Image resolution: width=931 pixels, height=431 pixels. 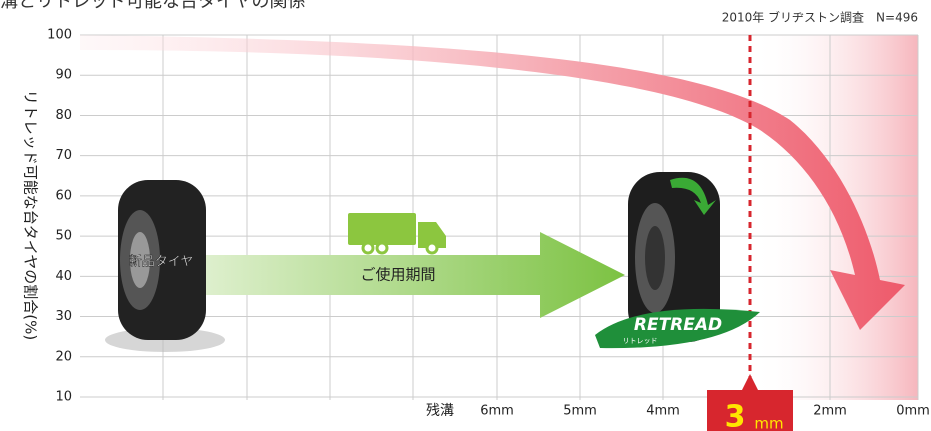 I want to click on y-tick-label: 90, so click(x=63, y=75).